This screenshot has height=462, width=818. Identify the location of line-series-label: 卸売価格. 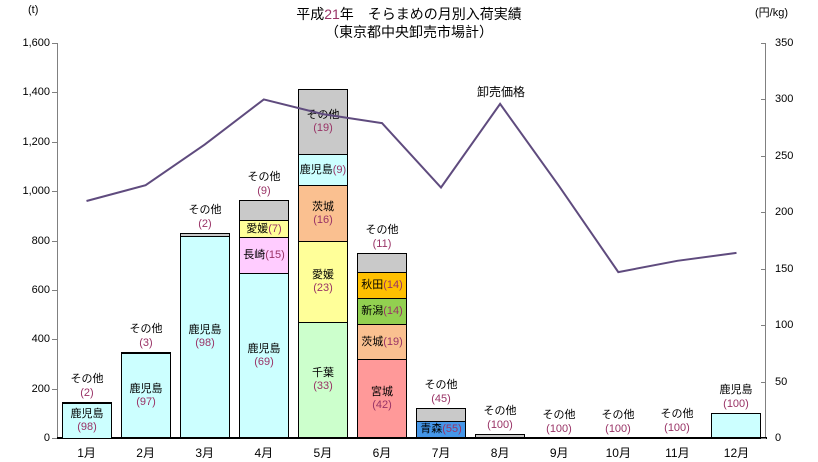
(500, 92).